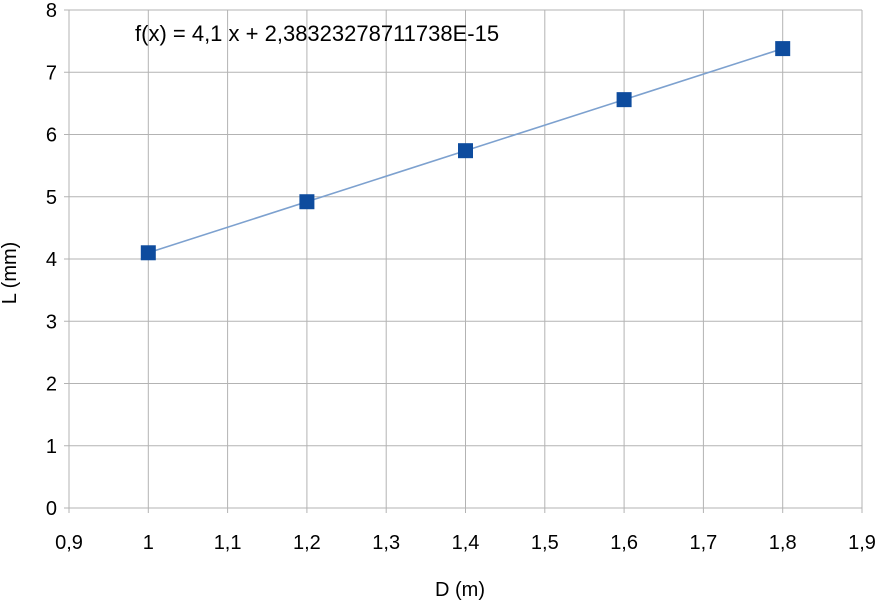 The height and width of the screenshot is (603, 877). Describe the element at coordinates (317, 33) in the screenshot. I see `trendline-equation: f(x) = 4,1 x + 2,38323278711738E-15` at that location.